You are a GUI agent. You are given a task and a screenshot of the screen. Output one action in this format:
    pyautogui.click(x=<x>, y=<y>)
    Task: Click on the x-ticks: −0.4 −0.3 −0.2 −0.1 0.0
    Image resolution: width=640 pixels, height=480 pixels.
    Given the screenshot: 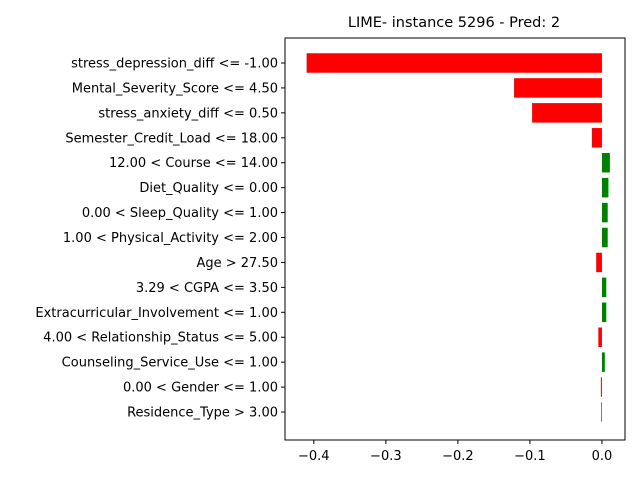 What is the action you would take?
    pyautogui.click(x=455, y=452)
    